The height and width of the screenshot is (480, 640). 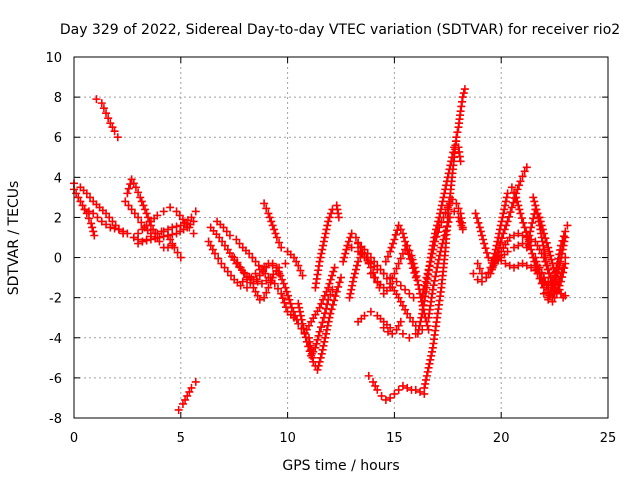 I want to click on series-s13, so click(x=257, y=278).